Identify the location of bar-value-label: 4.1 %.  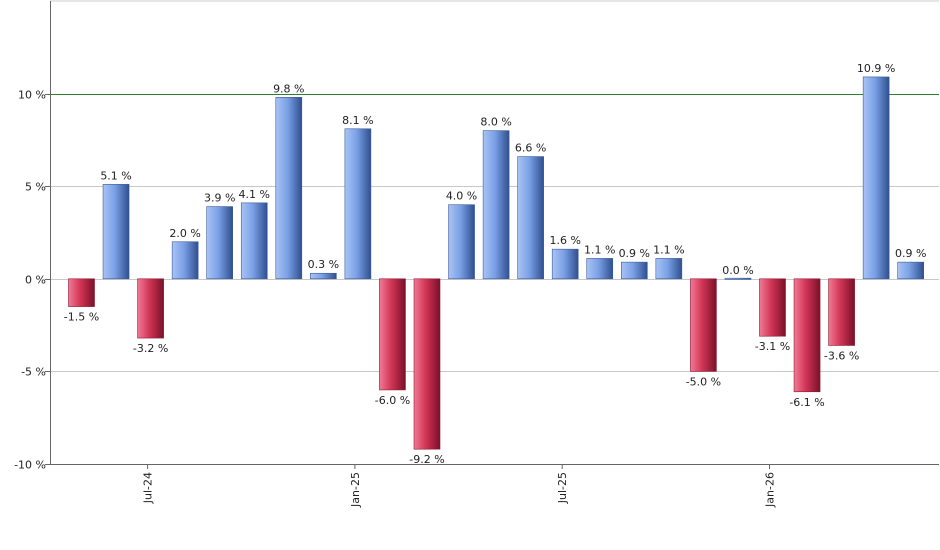
(254, 194).